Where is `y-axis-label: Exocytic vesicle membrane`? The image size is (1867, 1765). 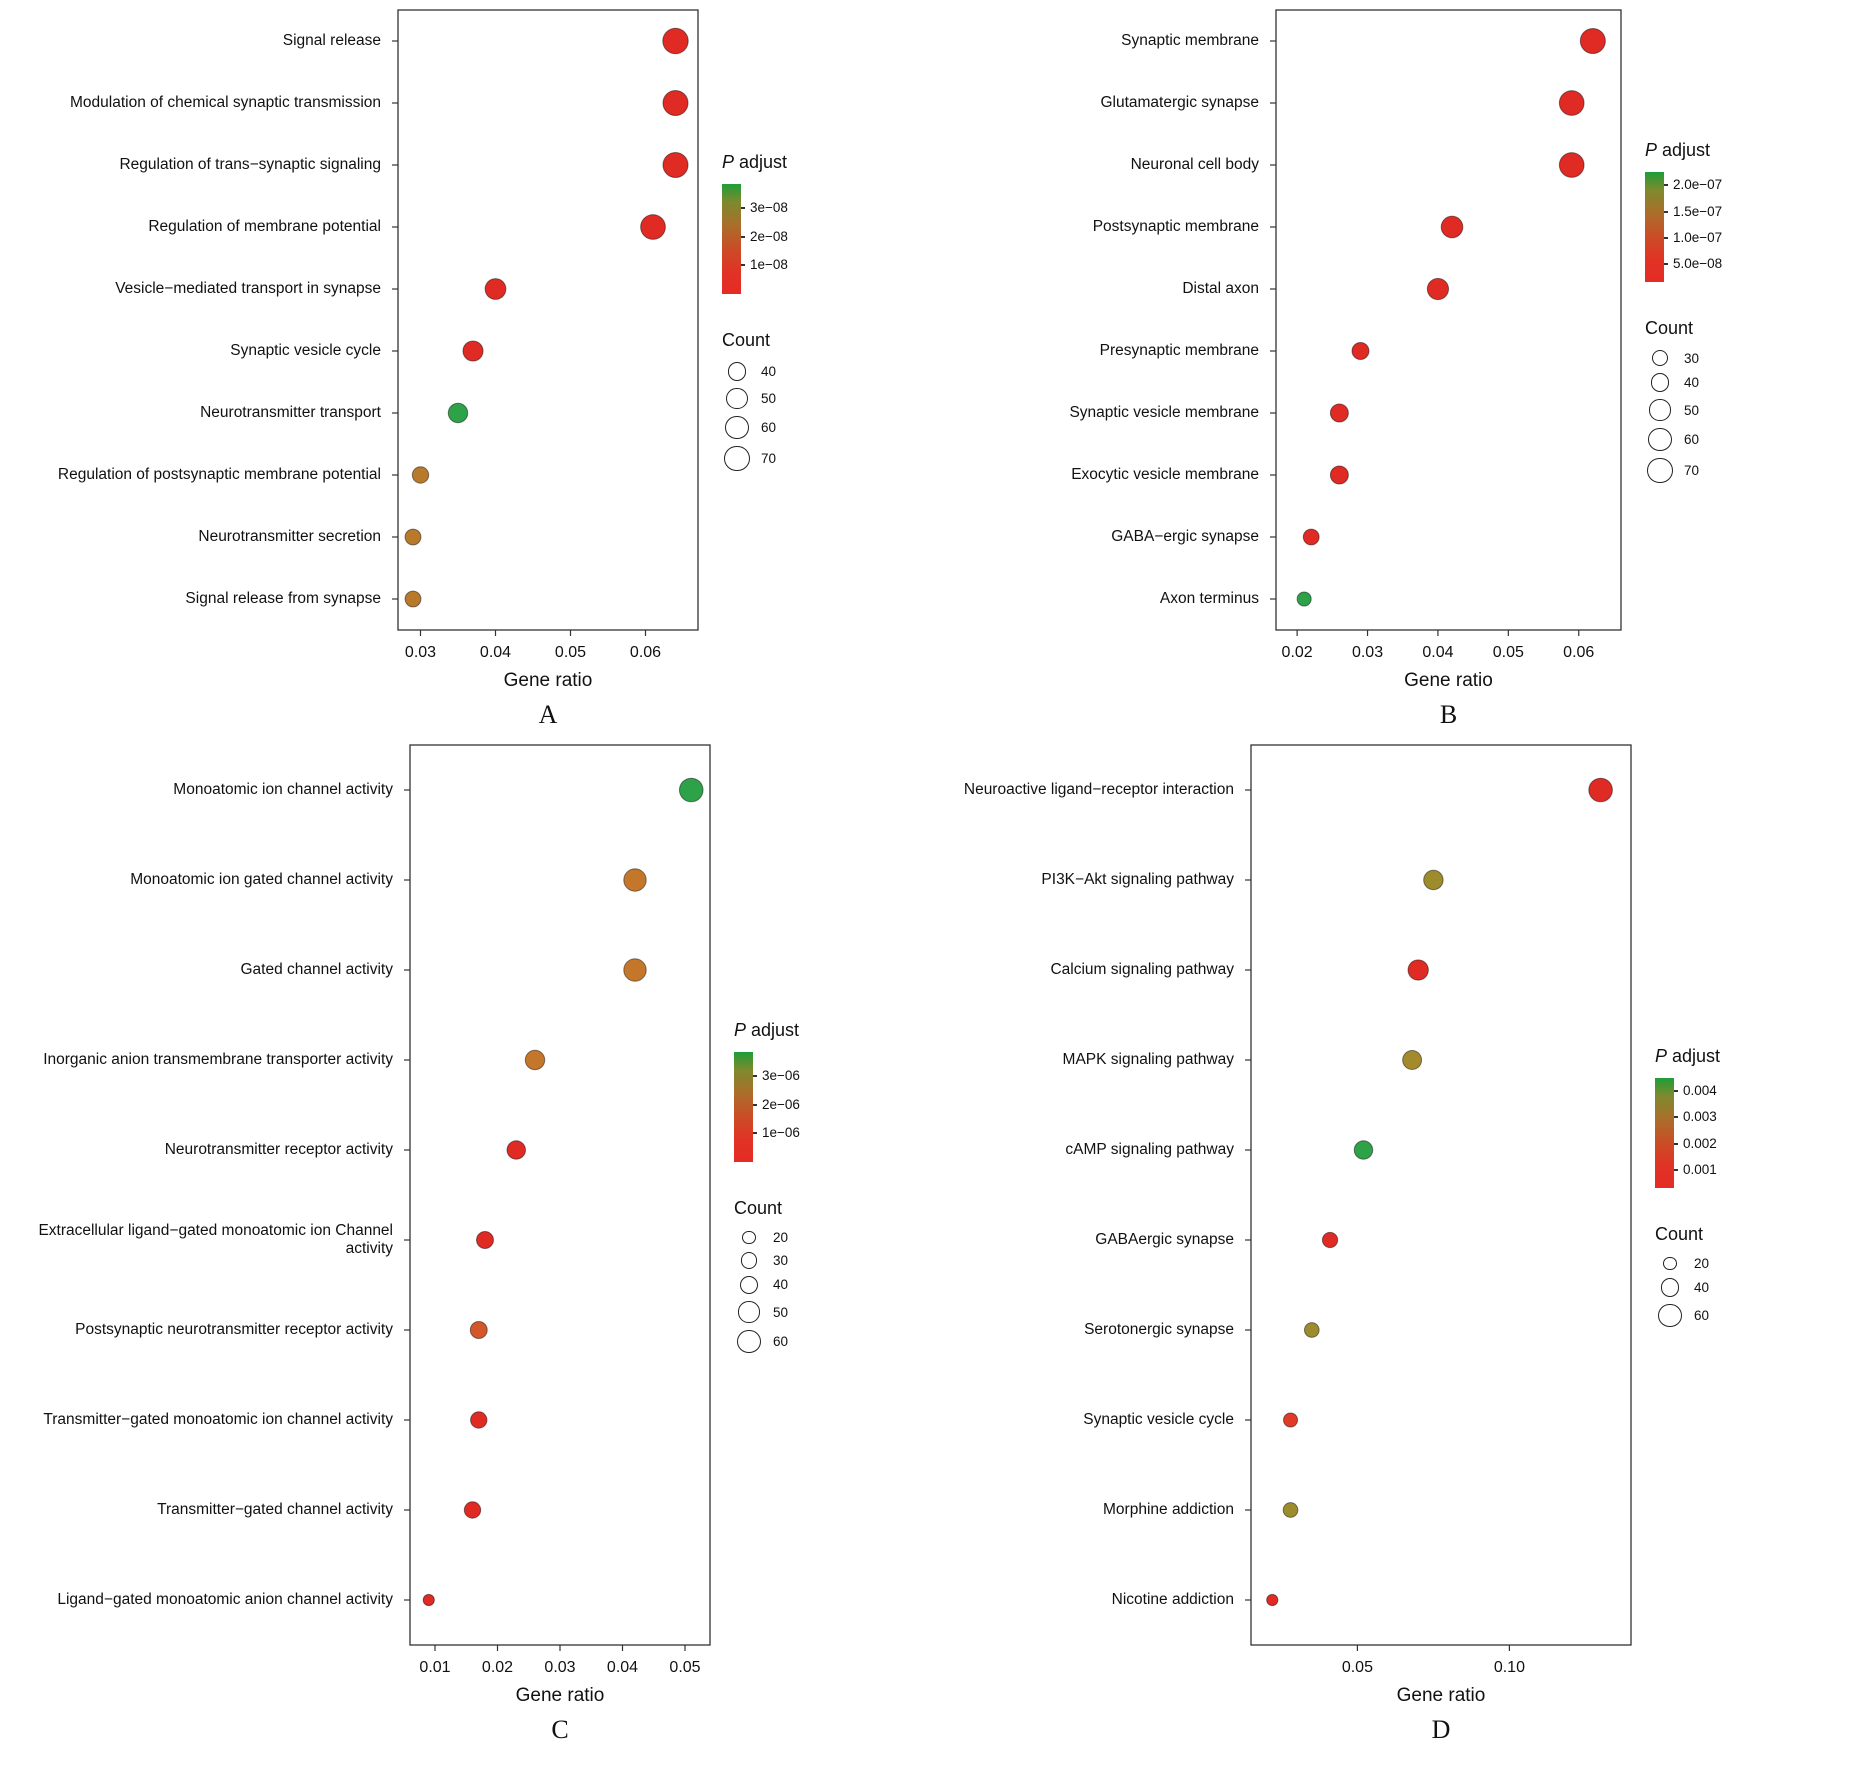
y-axis-label: Exocytic vesicle membrane is located at coordinates (1165, 475).